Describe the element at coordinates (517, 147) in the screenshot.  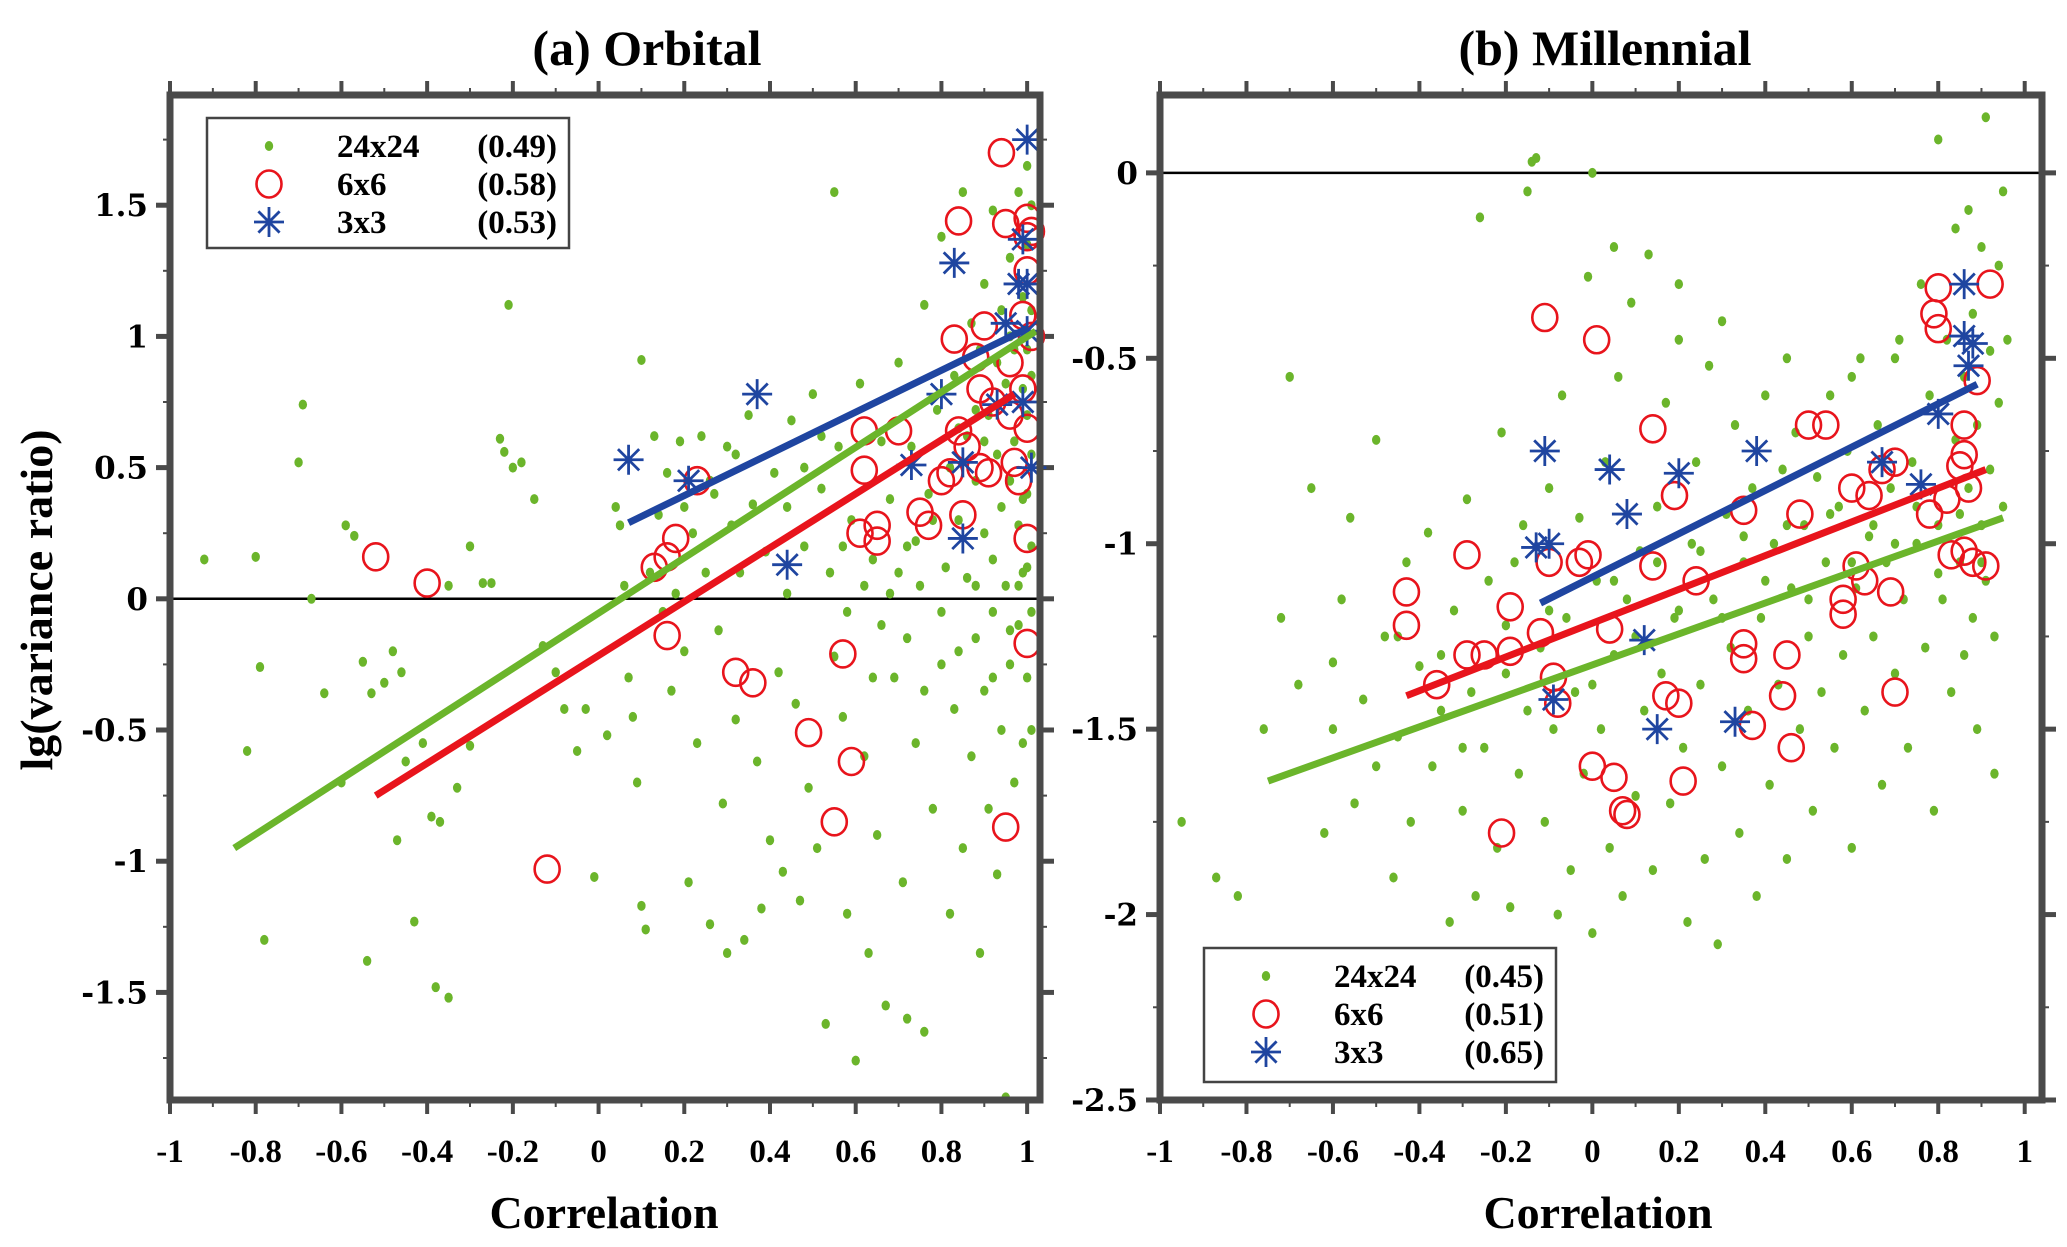
I see `legend-correlation: (0.49)` at that location.